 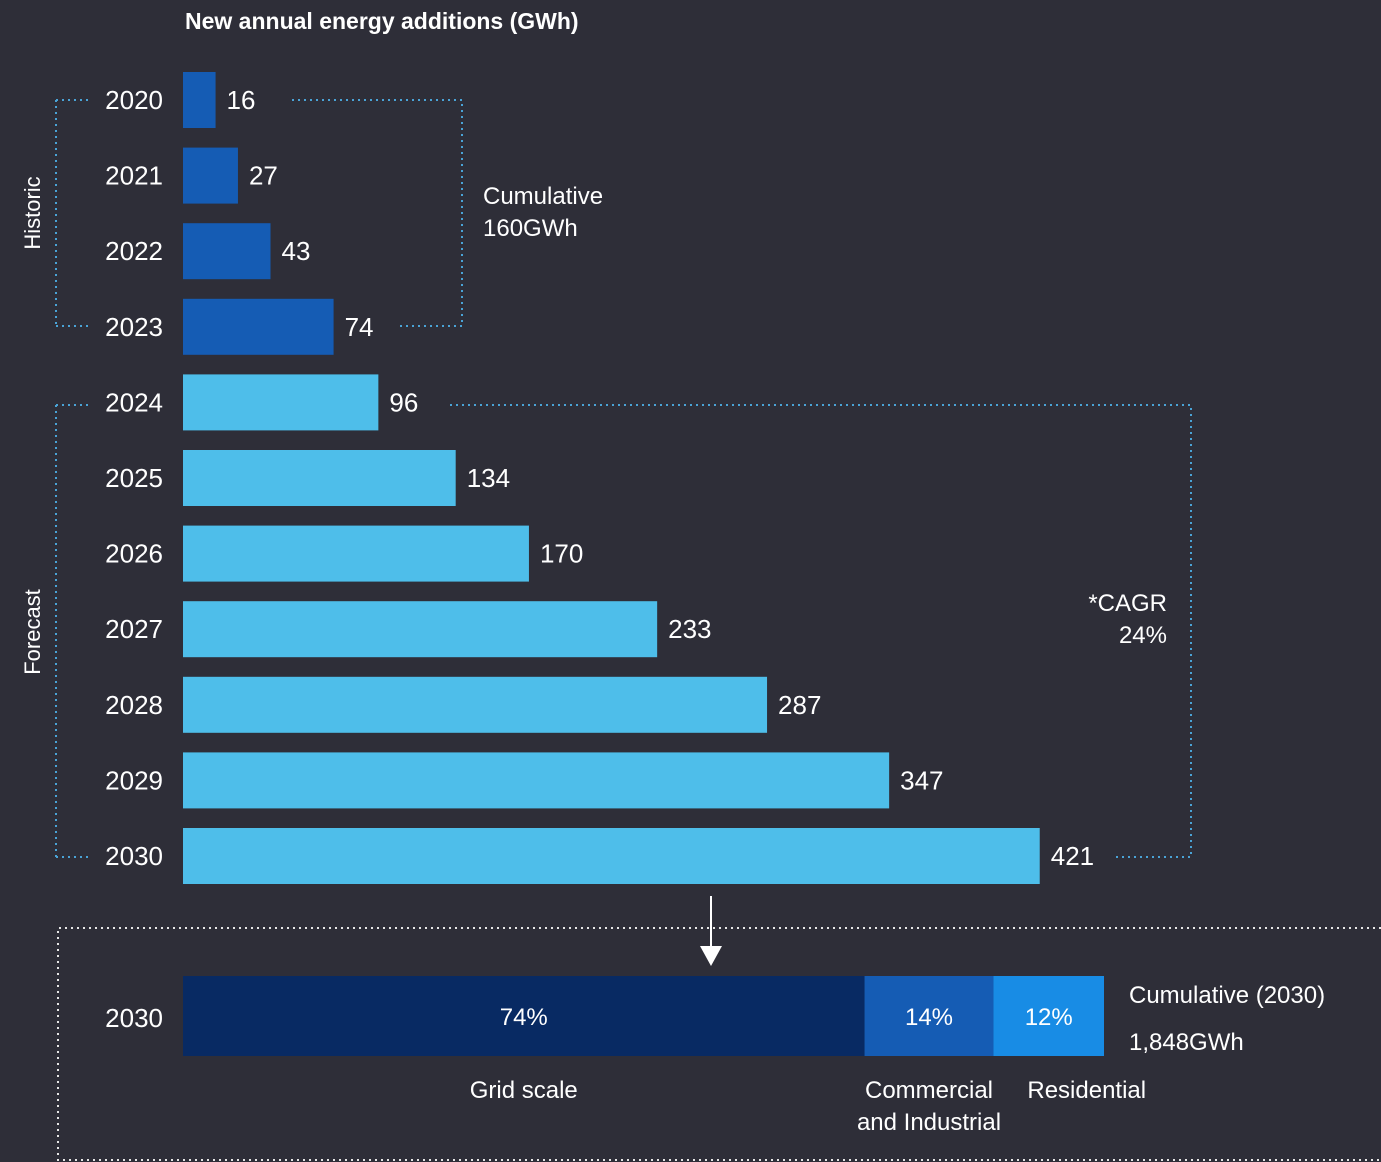 What do you see at coordinates (921, 780) in the screenshot?
I see `value-label-2029: 347` at bounding box center [921, 780].